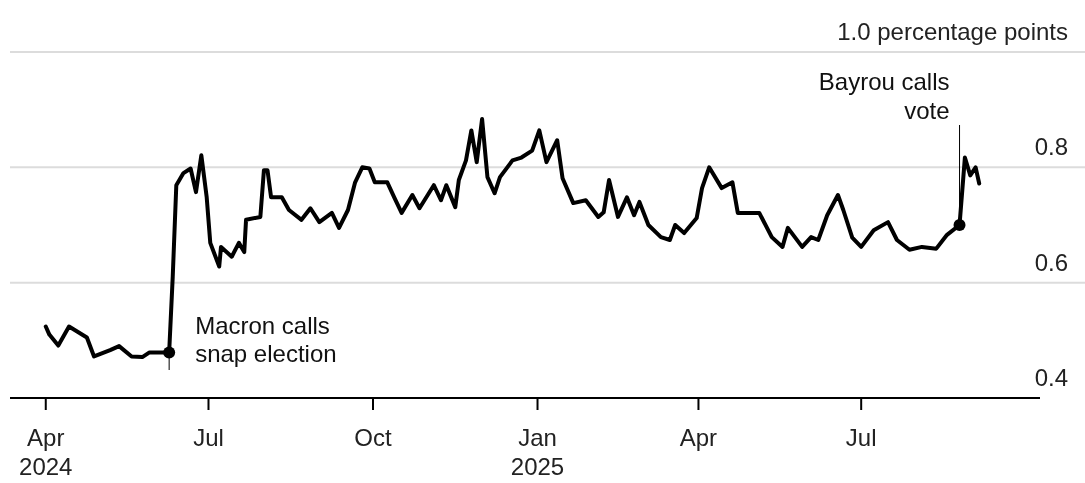 The width and height of the screenshot is (1085, 483). Describe the element at coordinates (1051, 262) in the screenshot. I see `y-tick-label: 0.6` at that location.